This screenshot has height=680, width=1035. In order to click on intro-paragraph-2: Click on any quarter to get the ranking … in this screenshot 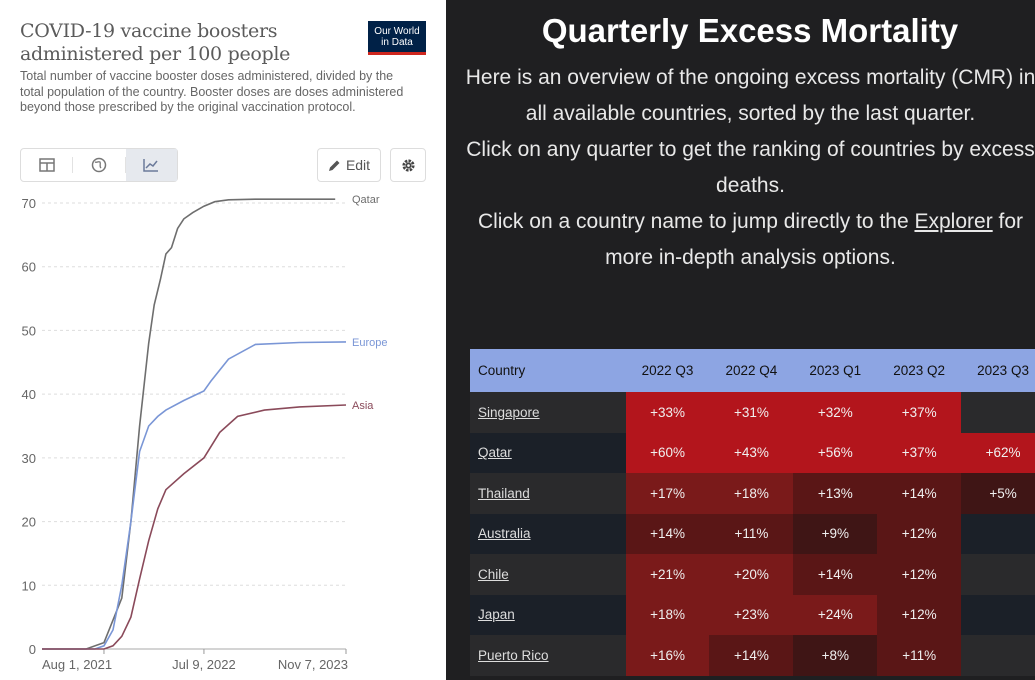, I will do `click(750, 167)`.